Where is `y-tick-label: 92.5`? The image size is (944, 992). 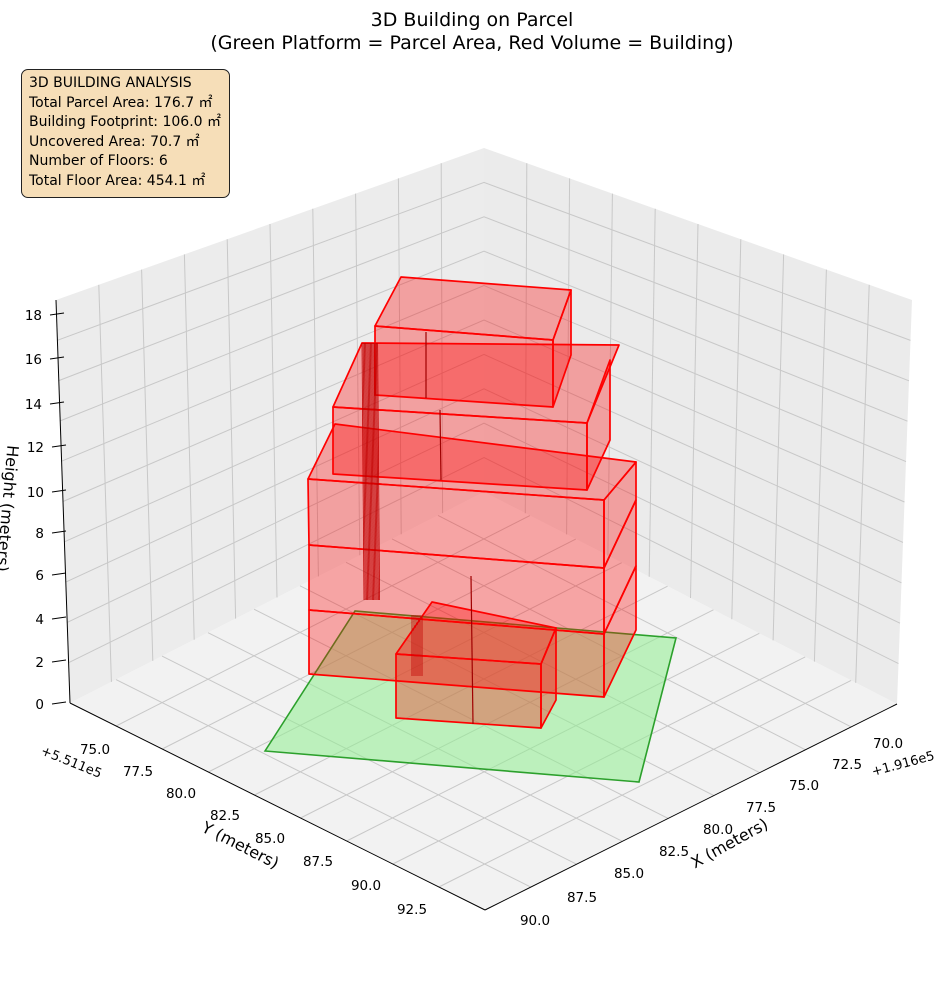
y-tick-label: 92.5 is located at coordinates (412, 910).